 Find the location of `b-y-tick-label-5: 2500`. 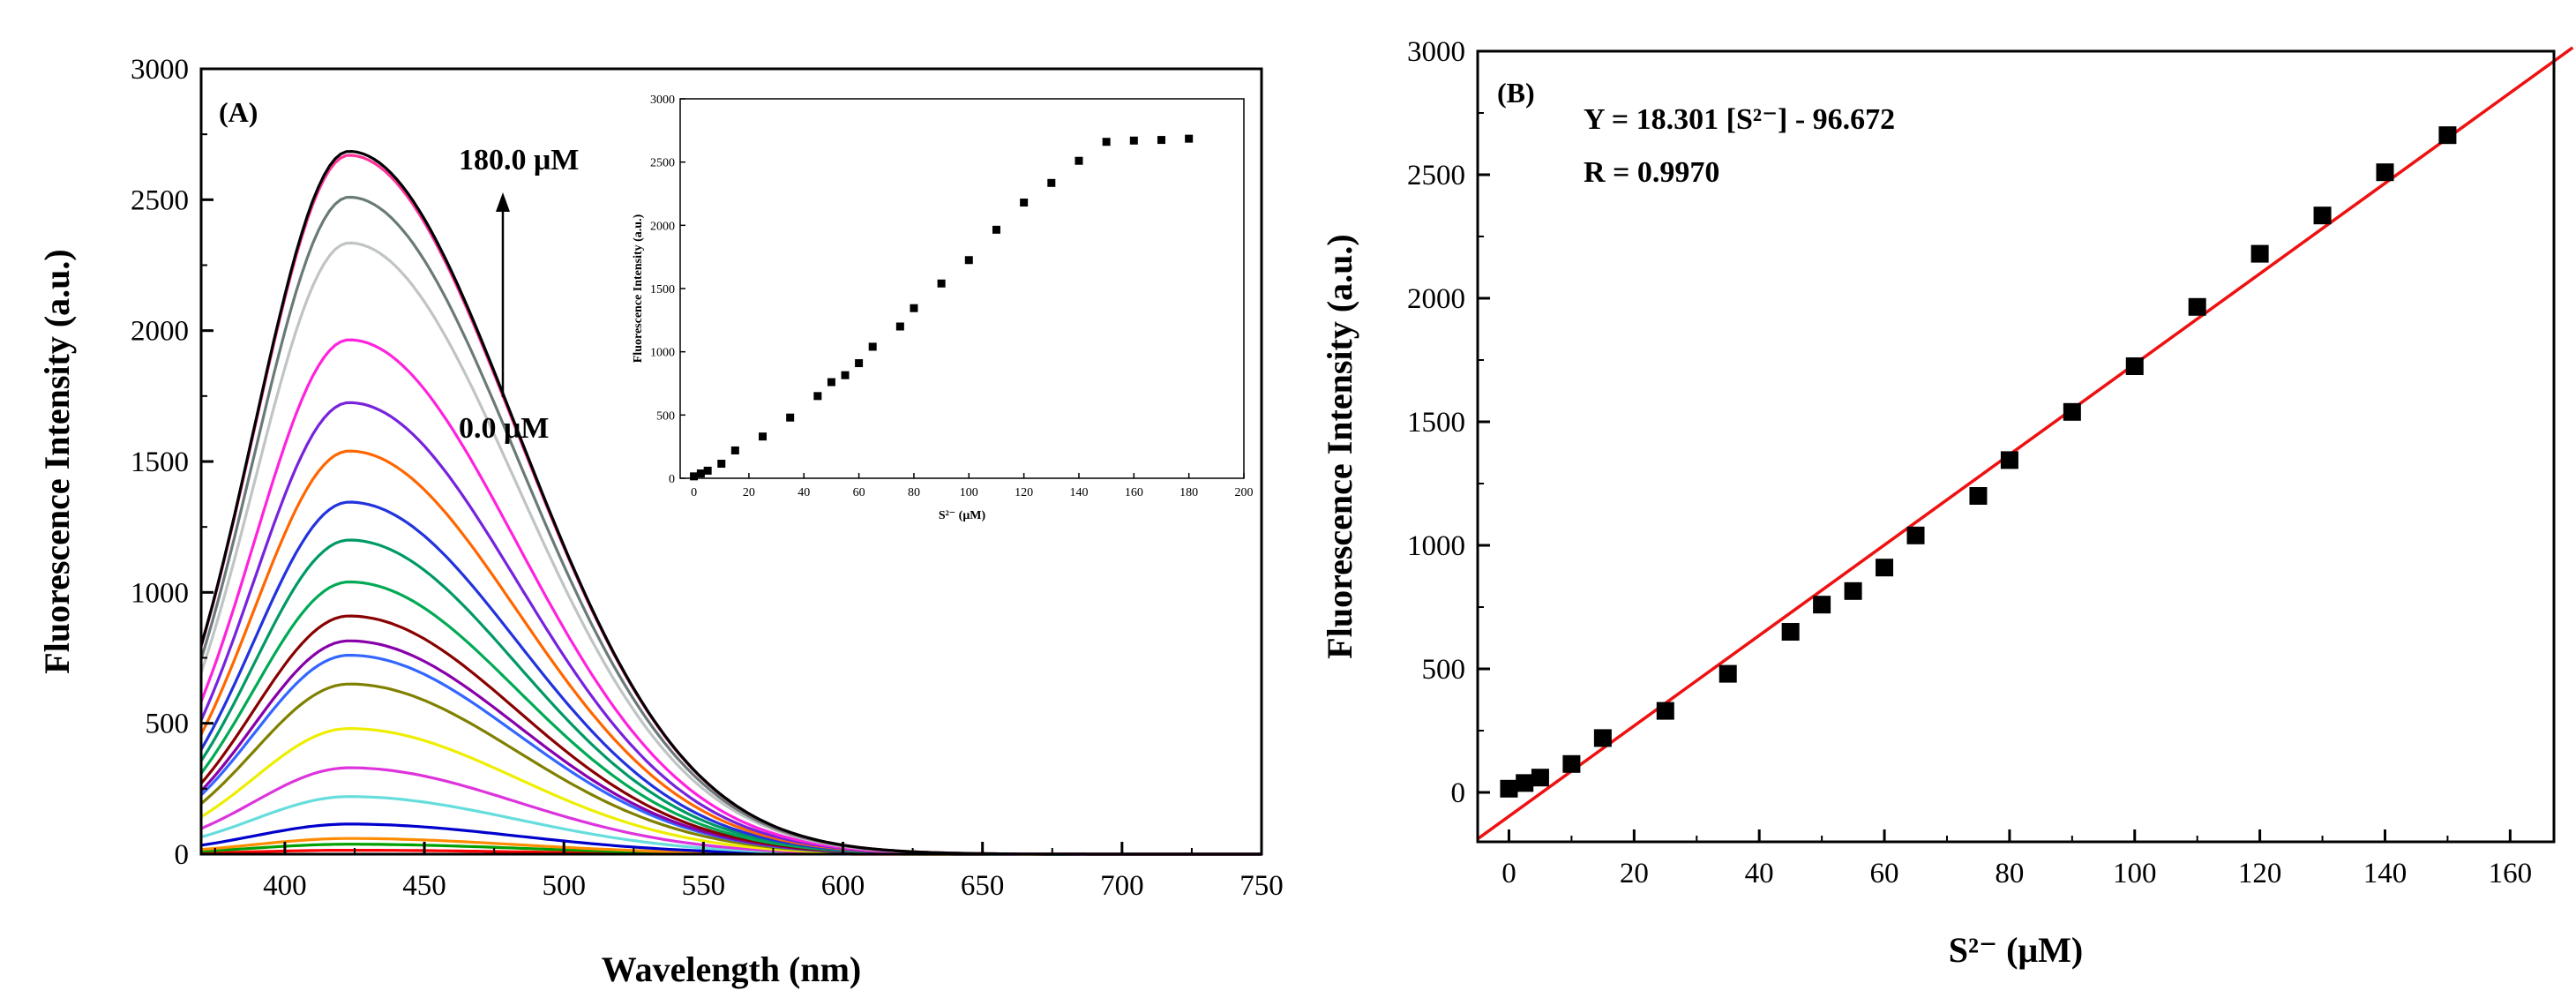

b-y-tick-label-5: 2500 is located at coordinates (1436, 175).